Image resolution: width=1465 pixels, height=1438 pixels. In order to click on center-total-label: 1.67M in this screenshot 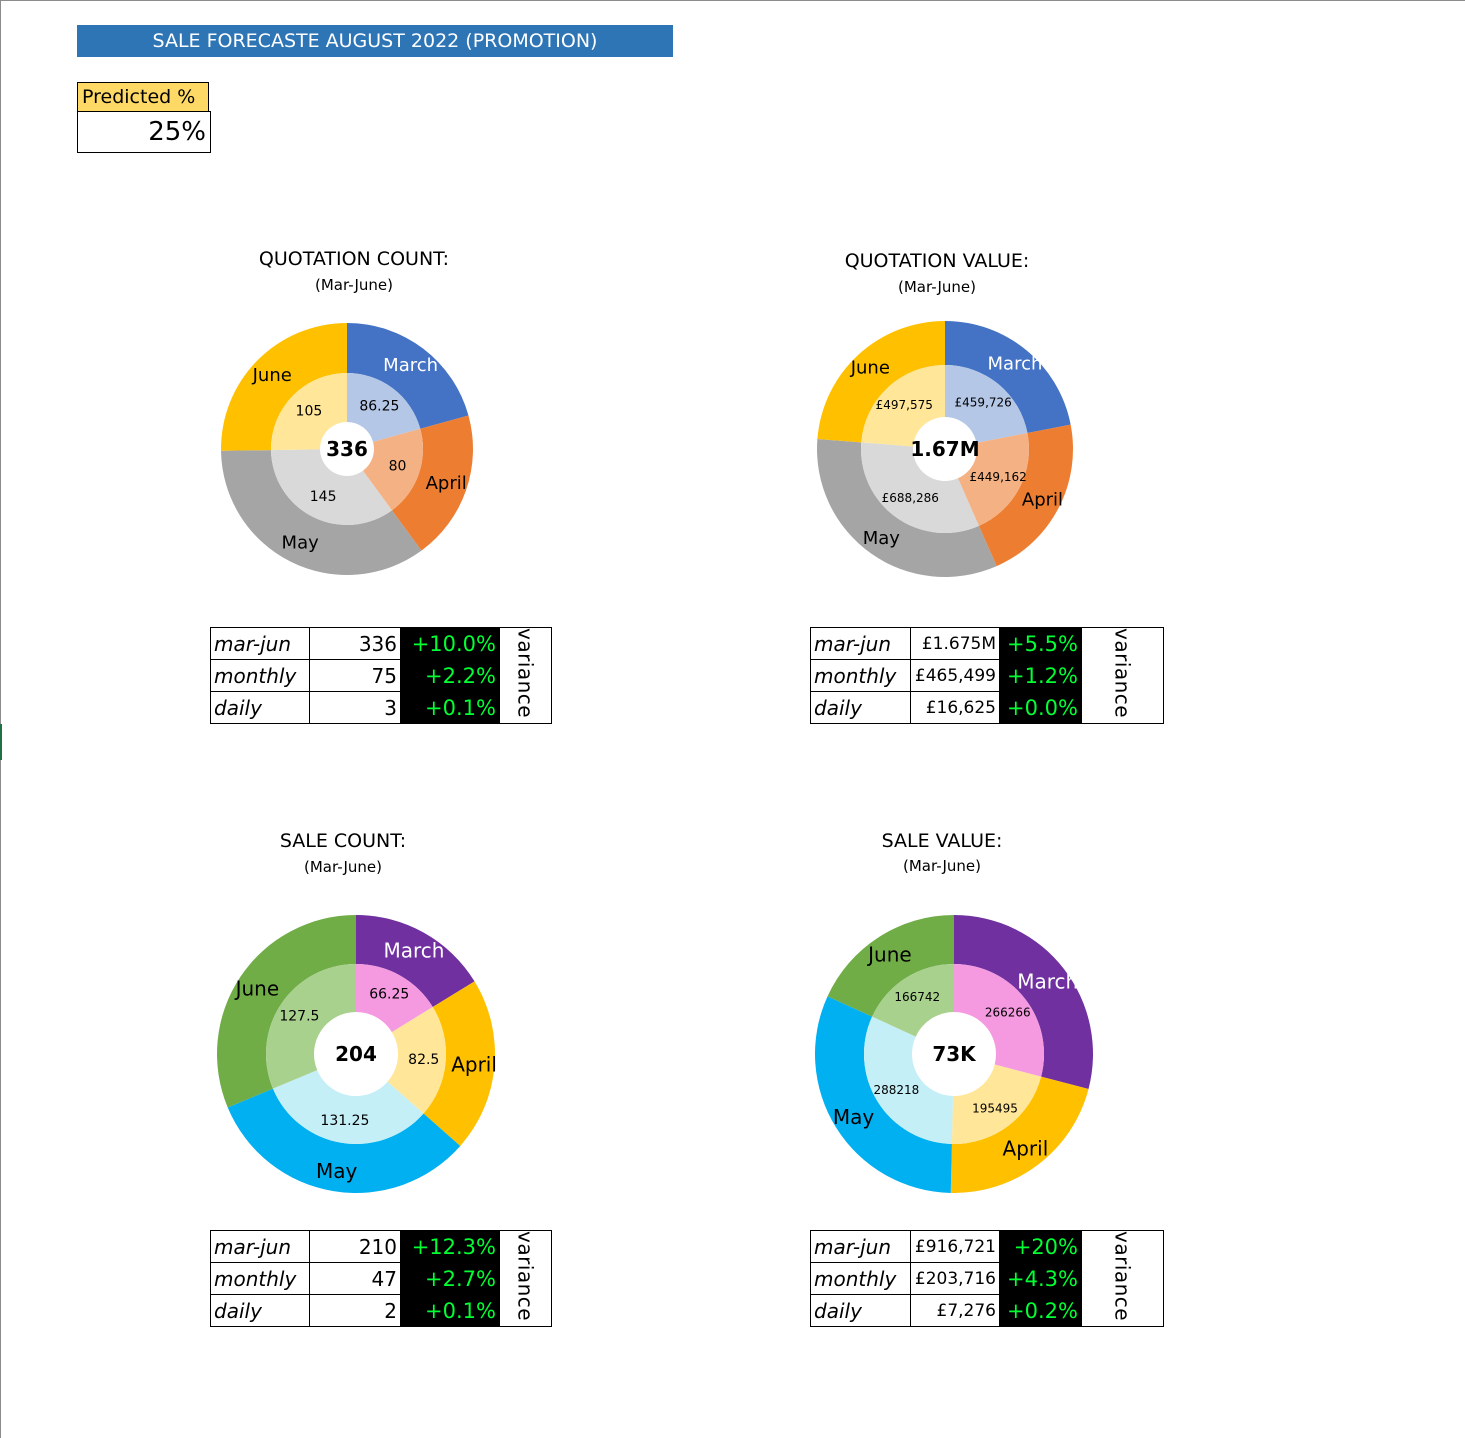, I will do `click(944, 449)`.